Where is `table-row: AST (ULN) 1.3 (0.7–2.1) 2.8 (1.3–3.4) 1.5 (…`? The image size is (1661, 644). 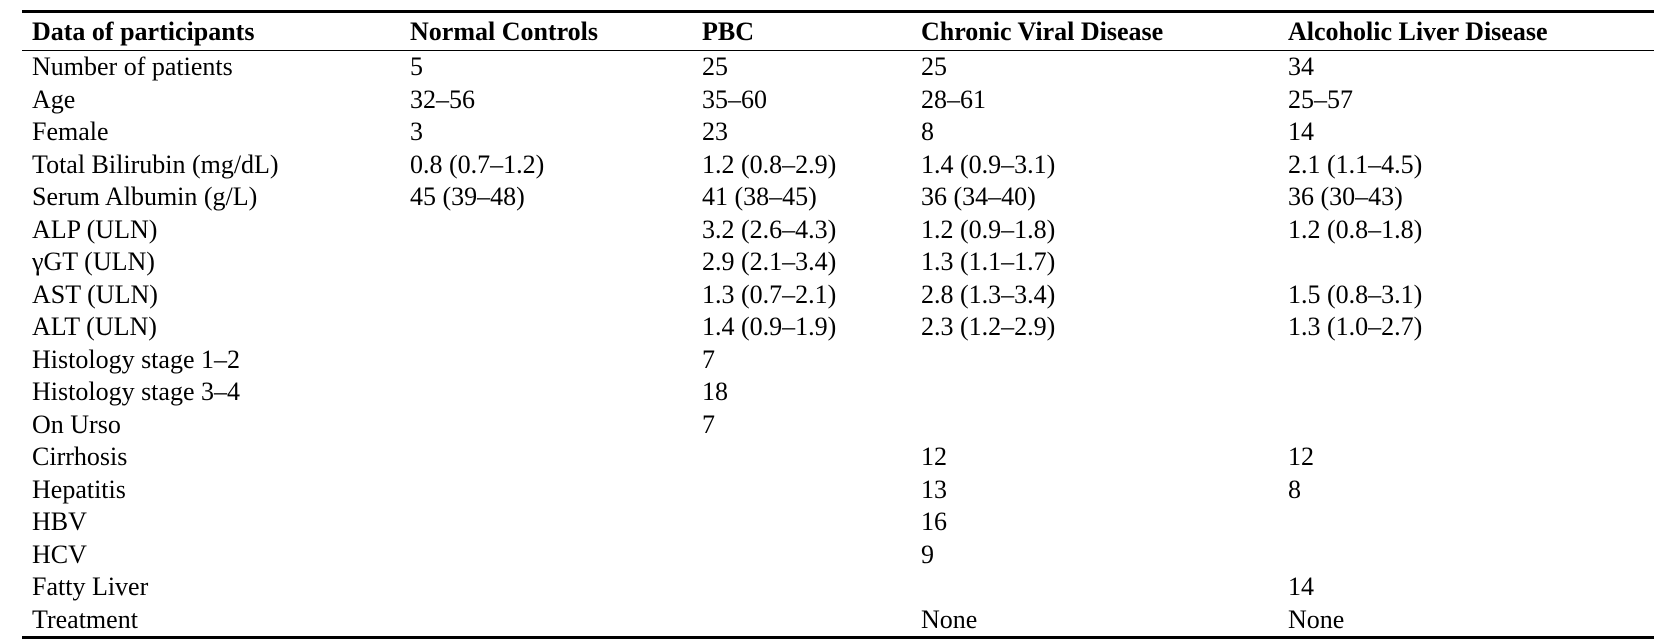
table-row: AST (ULN) 1.3 (0.7–2.1) 2.8 (1.3–3.4) 1.5 (… is located at coordinates (838, 295).